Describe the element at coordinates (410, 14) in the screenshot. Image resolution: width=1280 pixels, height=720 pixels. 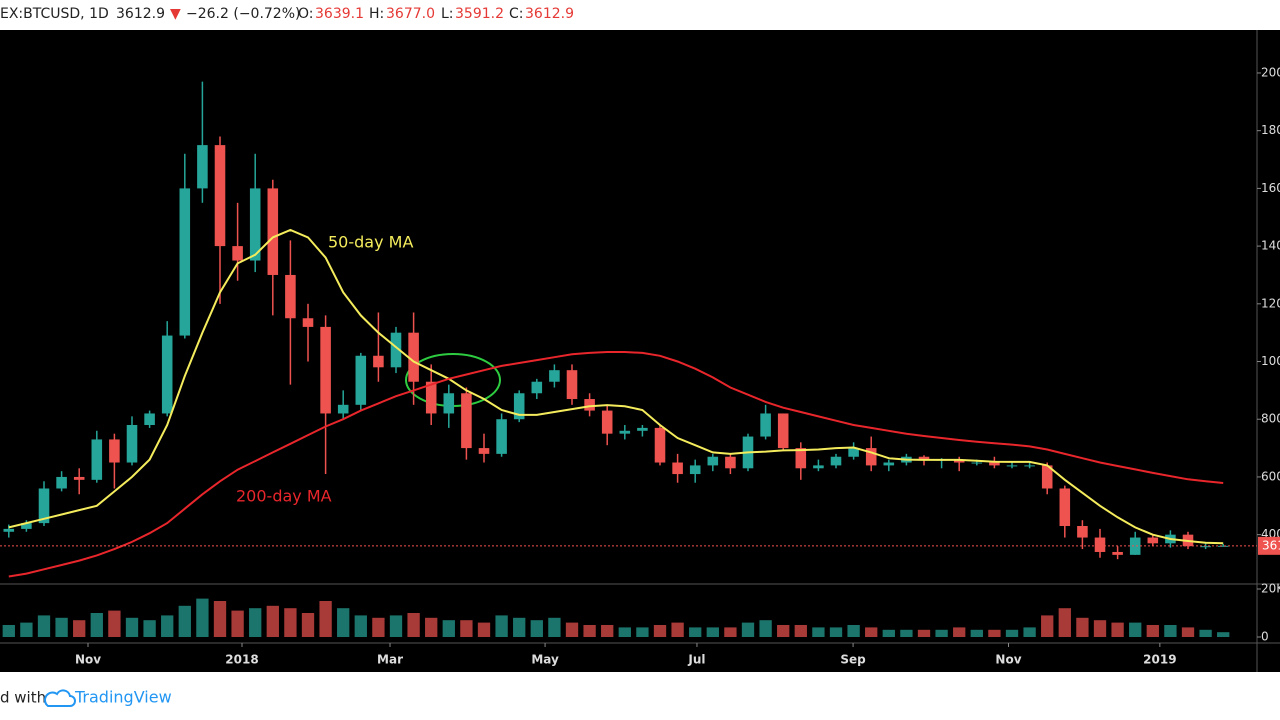
I see `high-value: 3677.0` at that location.